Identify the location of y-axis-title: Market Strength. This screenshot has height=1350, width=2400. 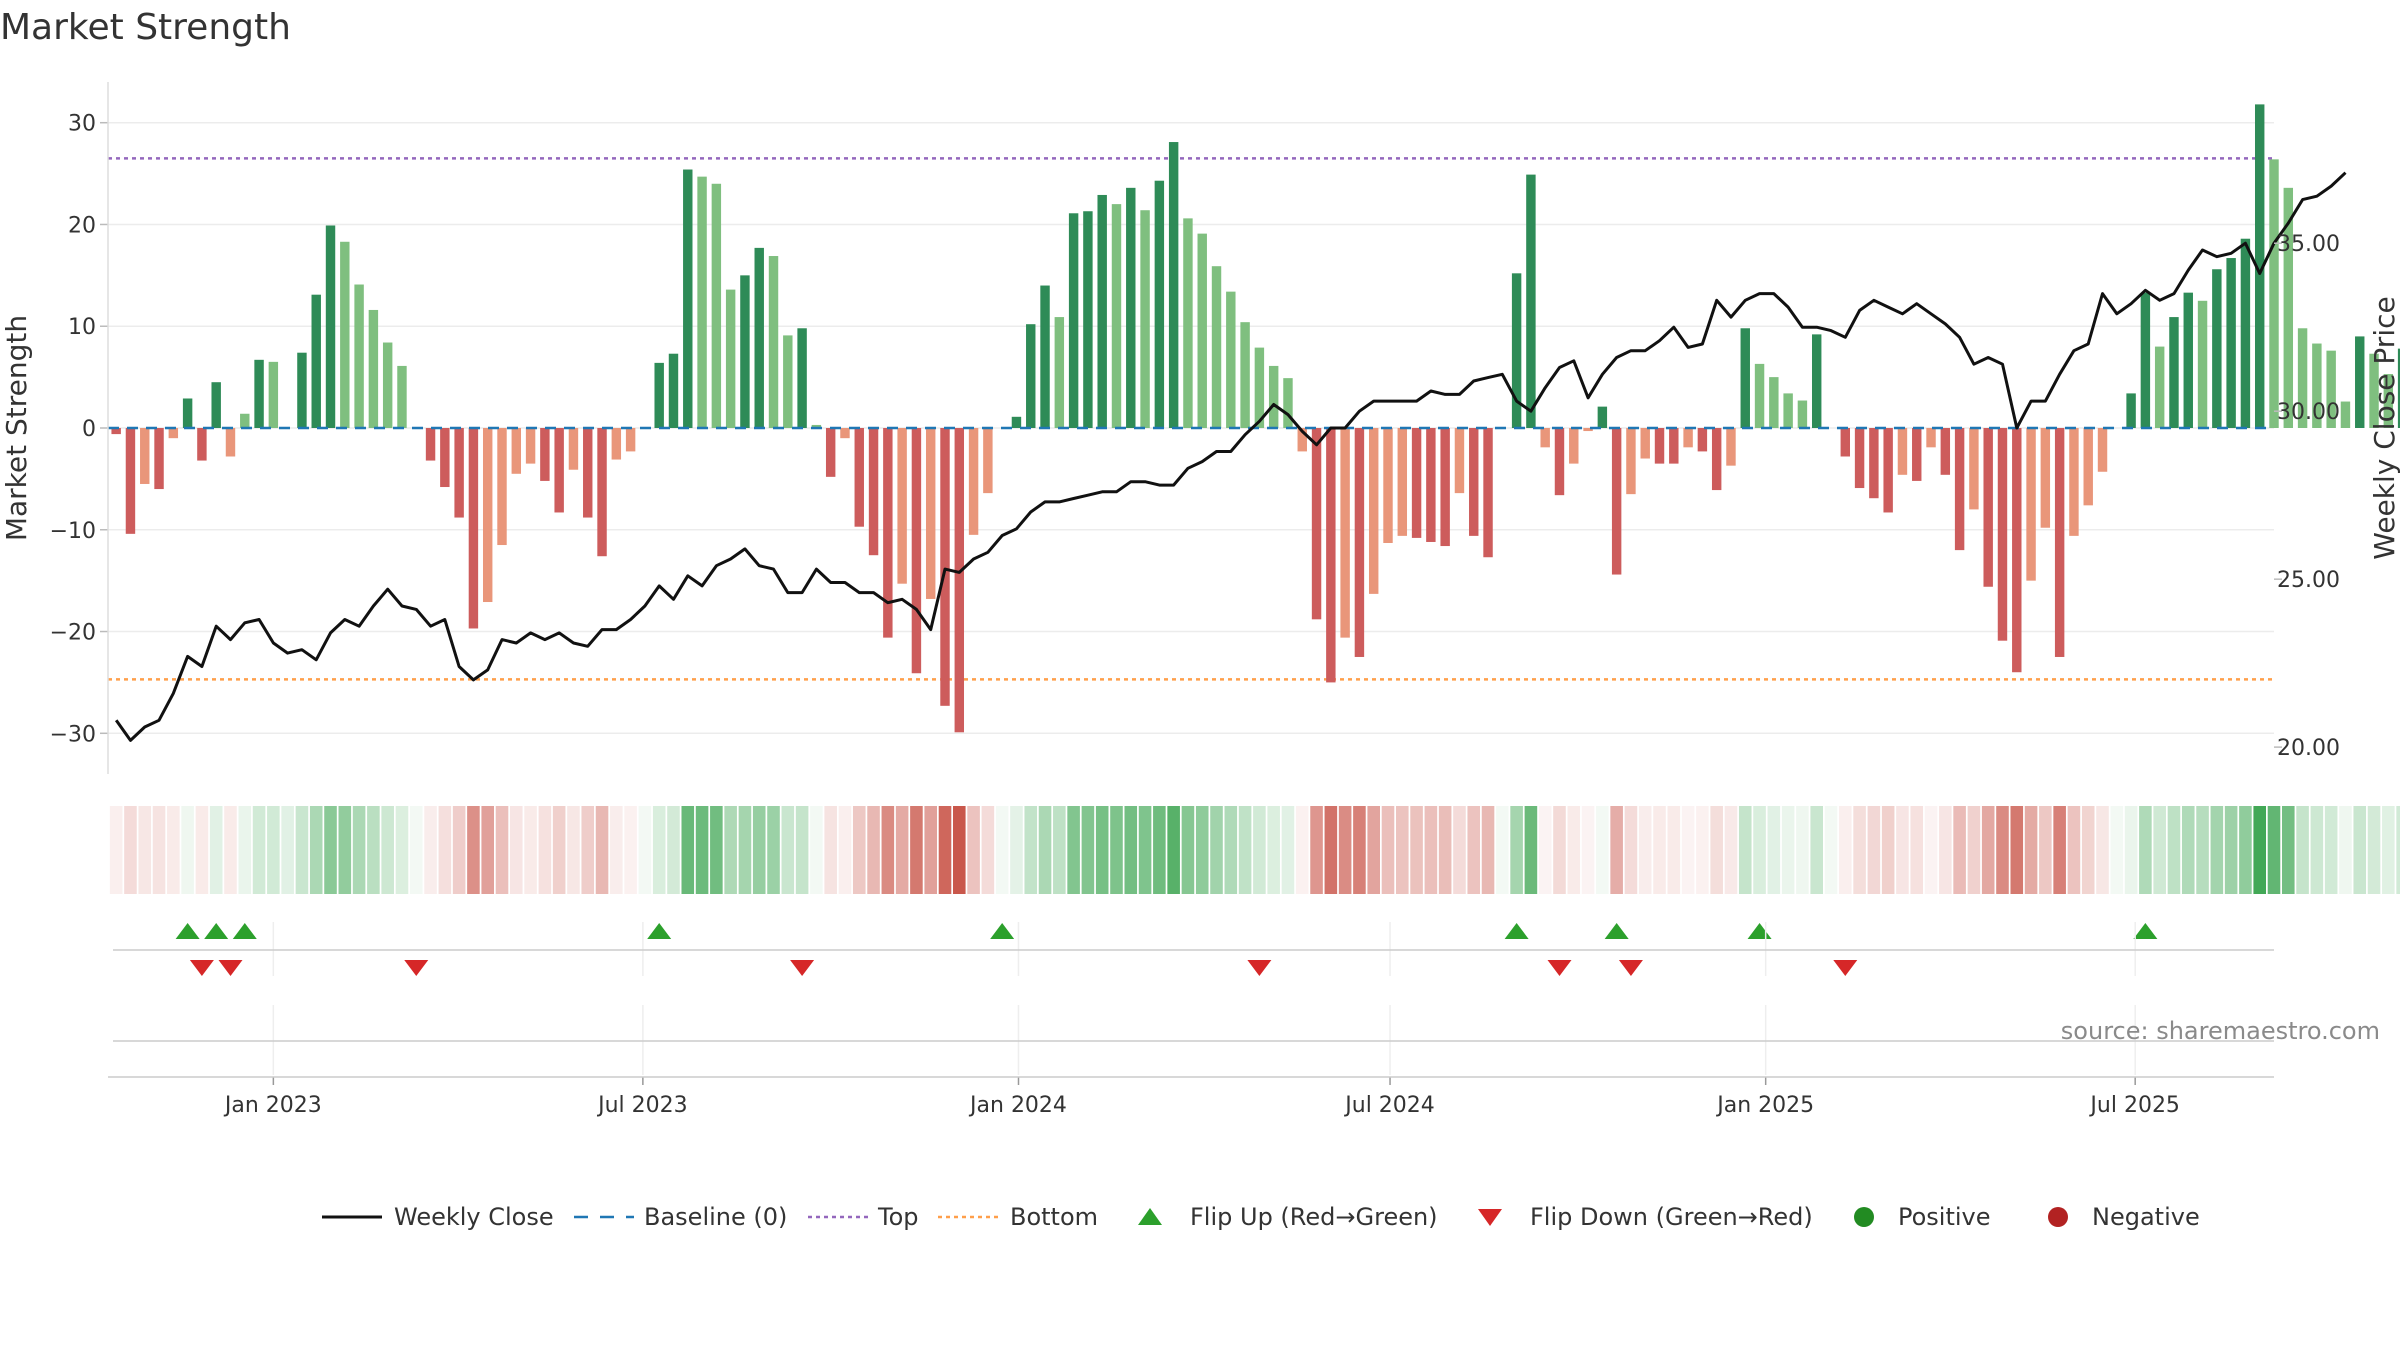
(16, 428).